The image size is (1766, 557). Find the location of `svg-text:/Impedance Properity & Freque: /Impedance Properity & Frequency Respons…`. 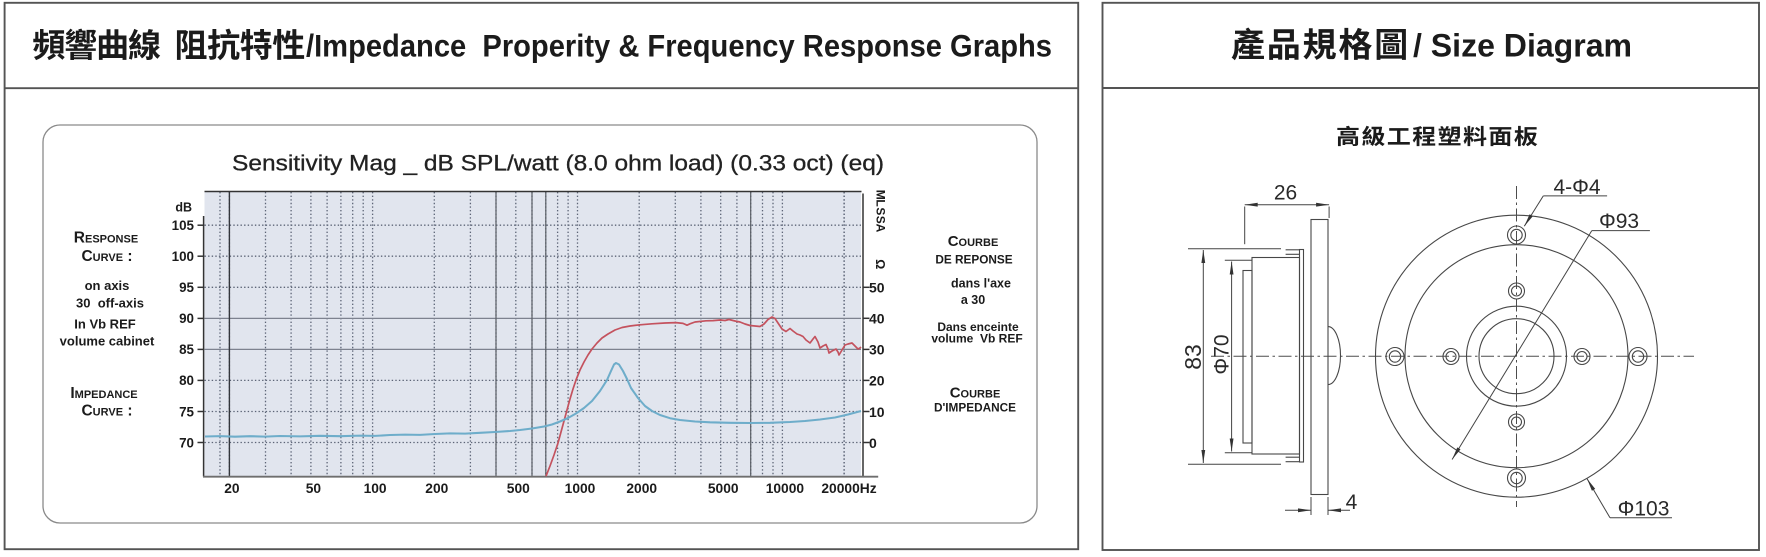

svg-text:/Impedance Properity & Freque: /Impedance Properity & Frequency Respons… is located at coordinates (679, 46).